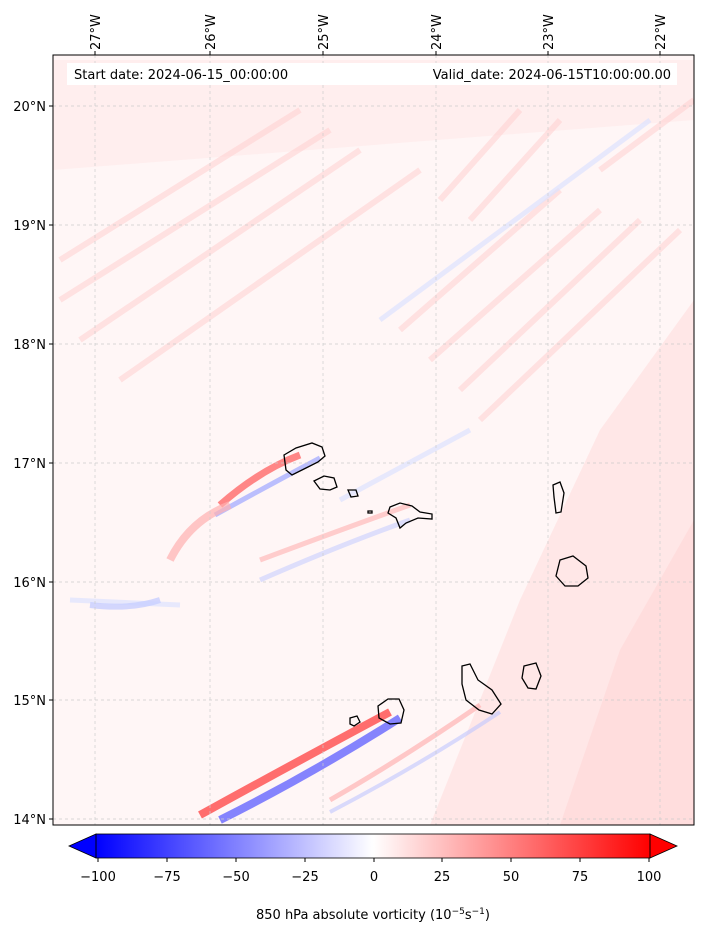 The width and height of the screenshot is (703, 936). I want to click on colorbar-tick-label: 75, so click(580, 877).